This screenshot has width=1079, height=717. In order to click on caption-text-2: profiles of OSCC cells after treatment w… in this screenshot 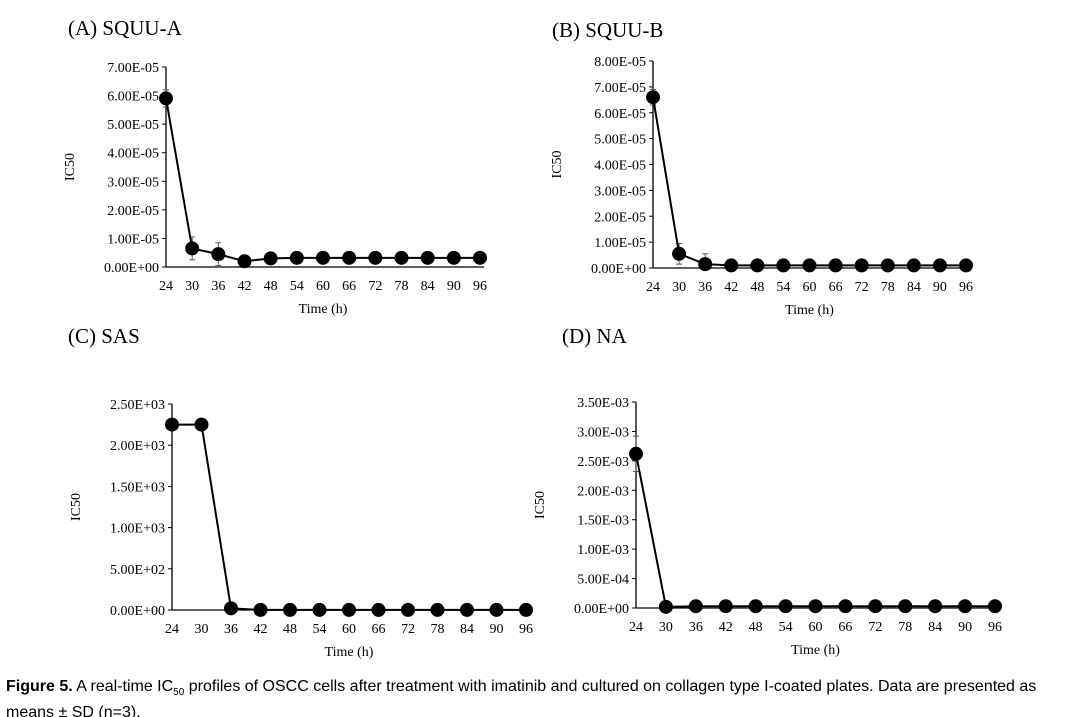, I will do `click(521, 697)`.